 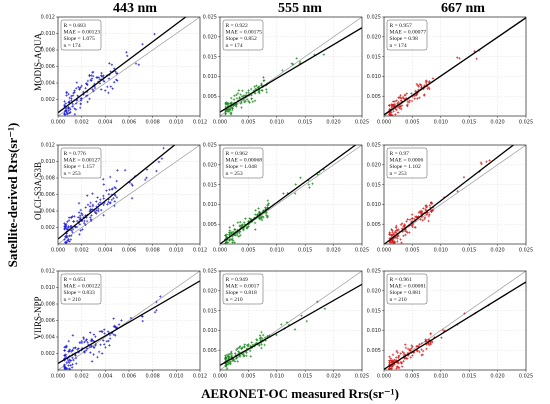 I want to click on stats-box, so click(x=243, y=35).